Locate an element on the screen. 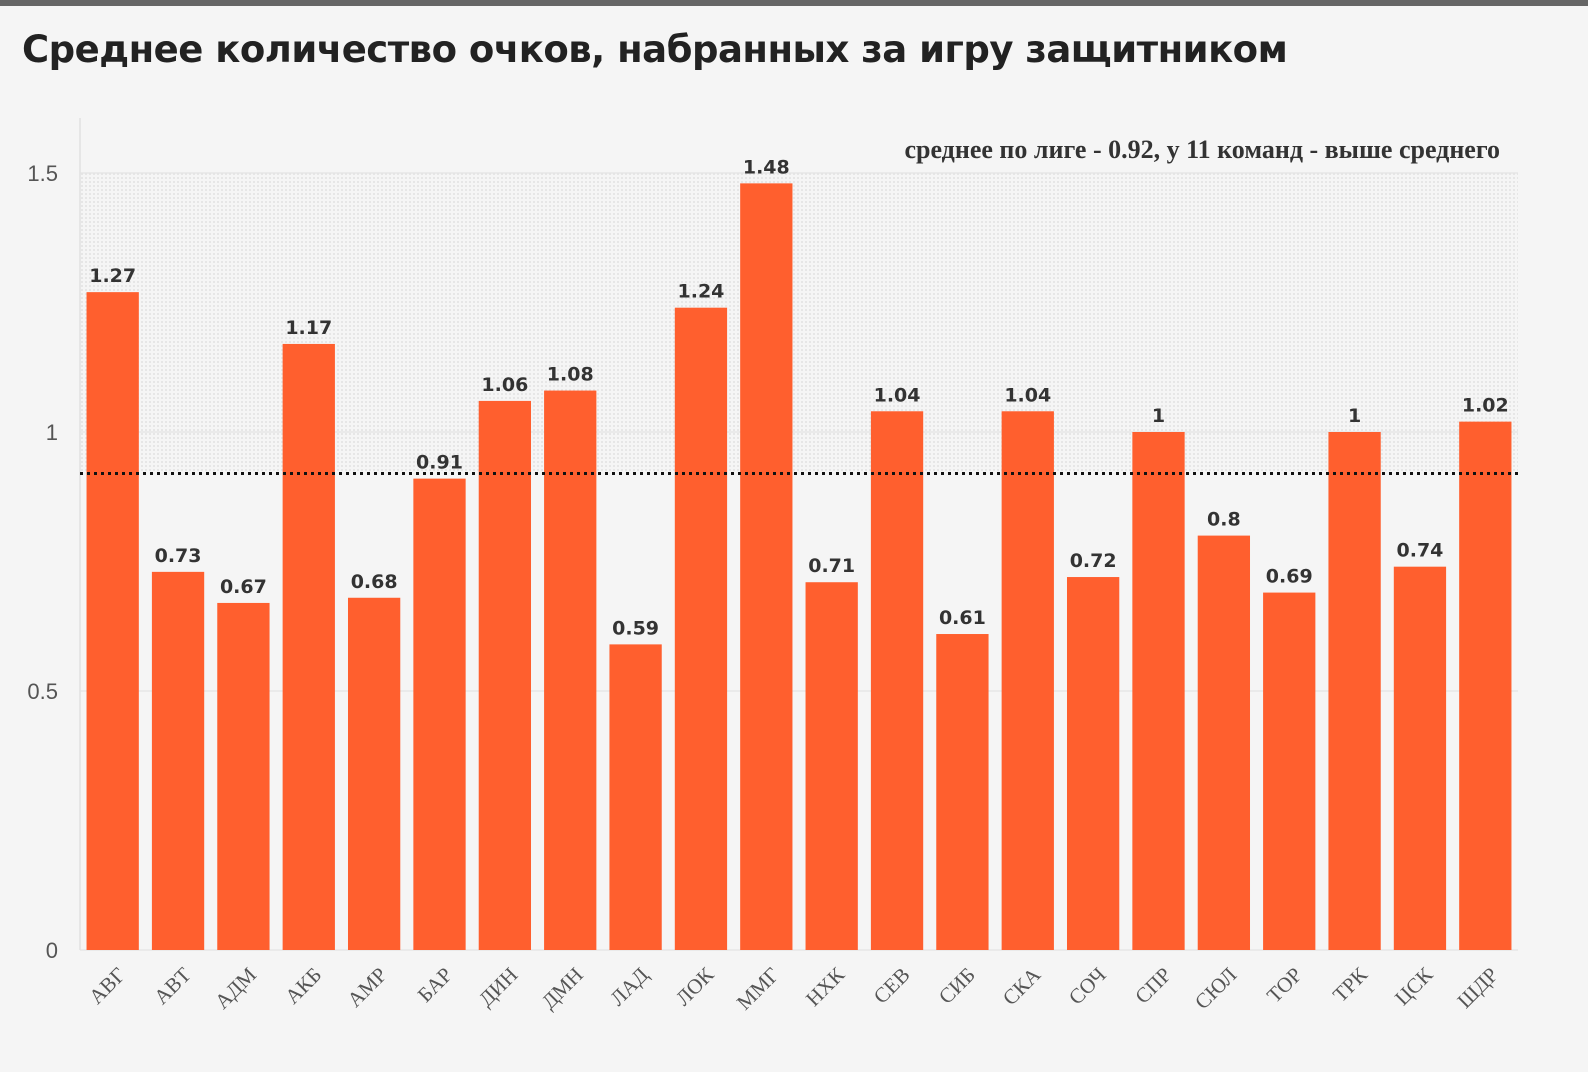 The image size is (1588, 1072). x-tick-label: АВТ is located at coordinates (172, 985).